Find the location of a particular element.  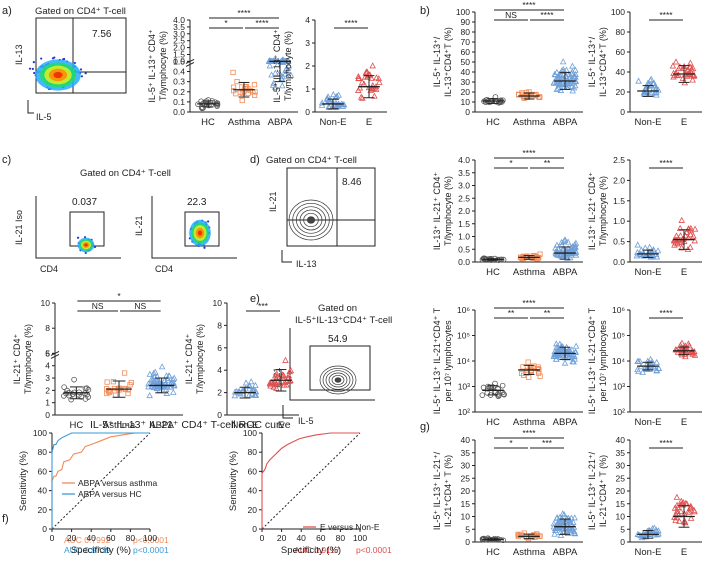

y-tick-label: 0.5 is located at coordinates (619, 242).